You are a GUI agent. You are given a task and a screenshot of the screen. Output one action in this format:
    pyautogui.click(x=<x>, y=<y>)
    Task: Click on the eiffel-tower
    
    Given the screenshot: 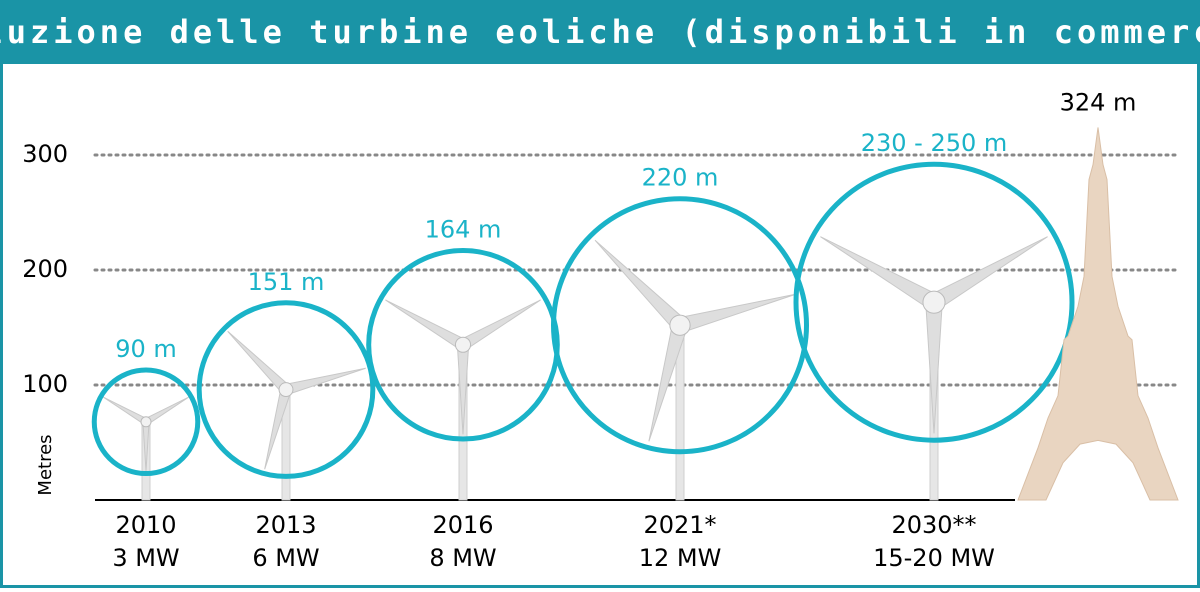 What is the action you would take?
    pyautogui.click(x=1098, y=314)
    